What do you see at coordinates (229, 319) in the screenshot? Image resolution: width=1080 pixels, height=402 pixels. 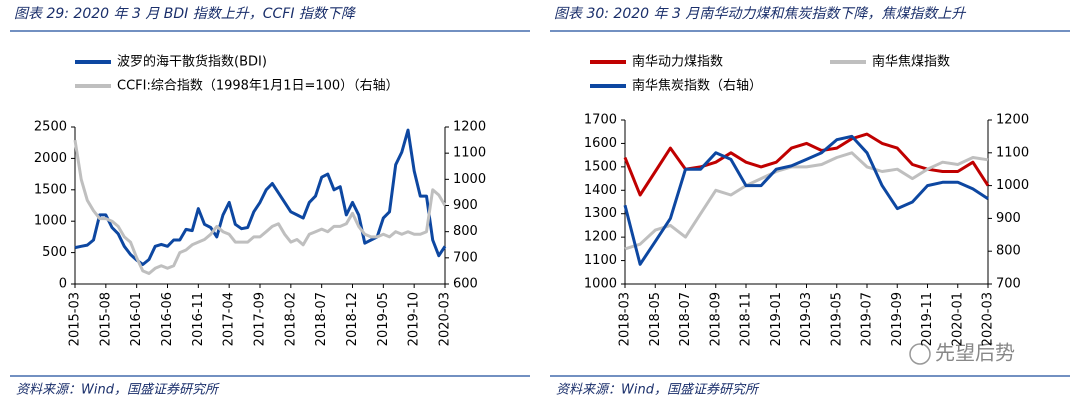 I see `x-tick-label: 2017-04` at bounding box center [229, 319].